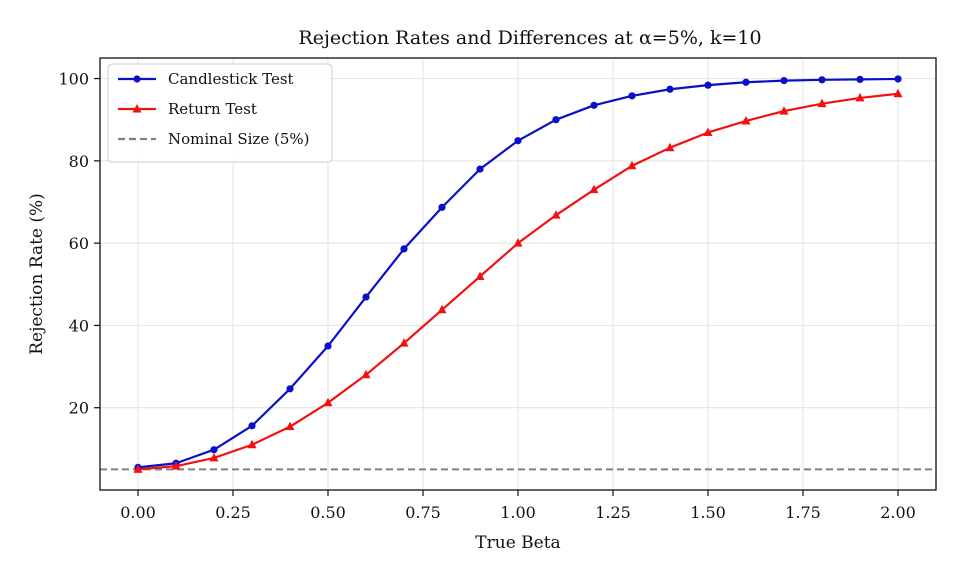 This screenshot has width=963, height=578. What do you see at coordinates (37, 274) in the screenshot?
I see `y-axis-label: Rejection Rate (%)` at bounding box center [37, 274].